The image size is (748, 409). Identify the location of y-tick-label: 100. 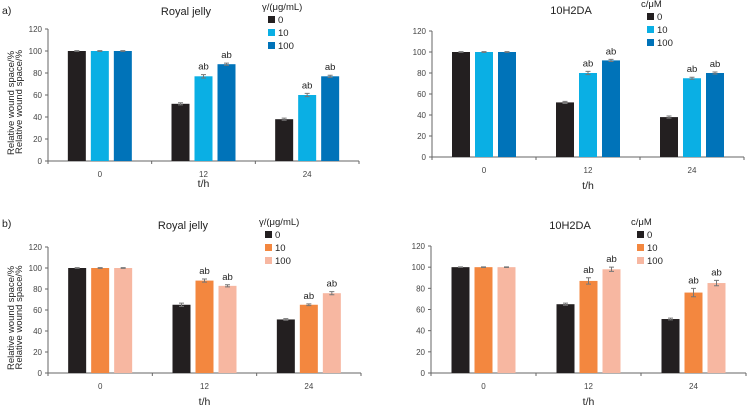
(36, 268).